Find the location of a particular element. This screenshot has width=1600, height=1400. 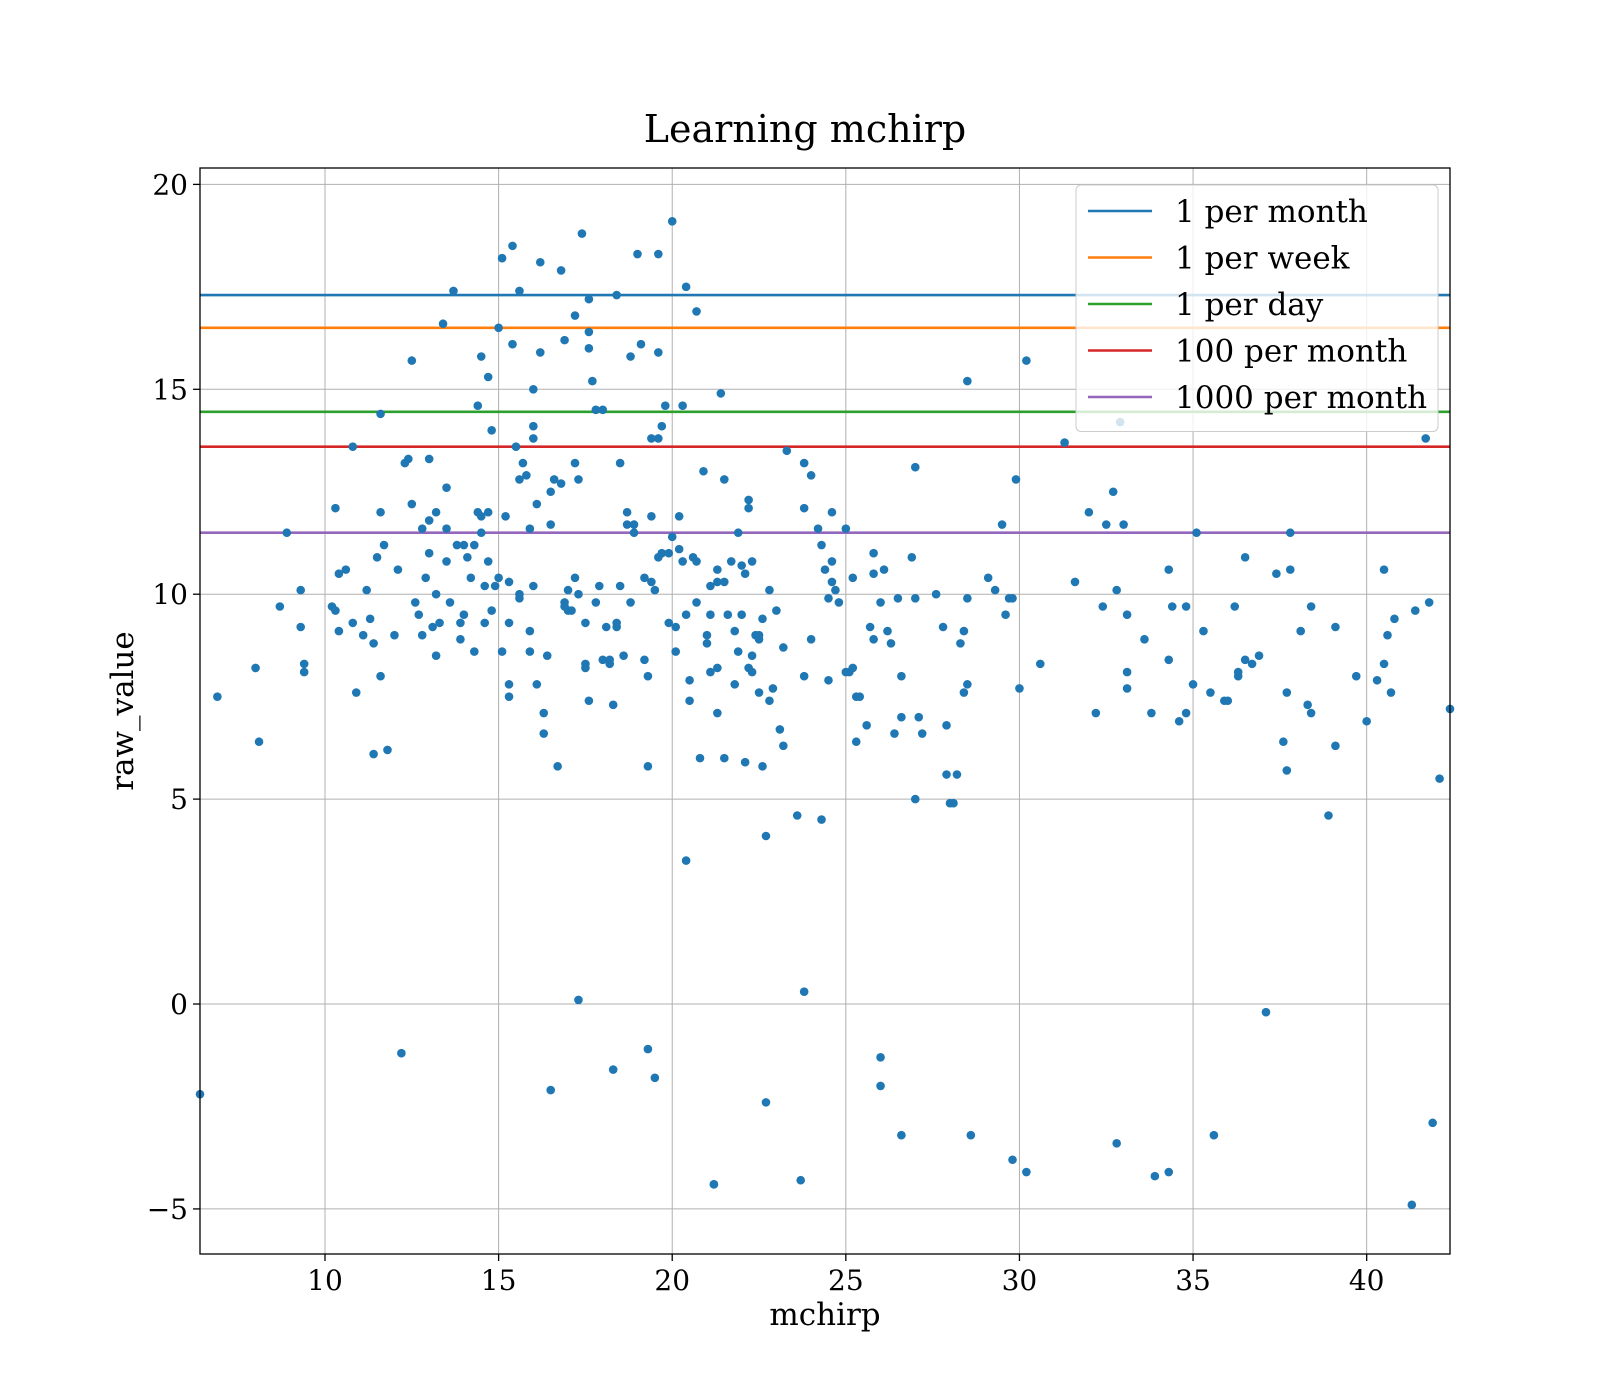

y-tick-label: −5 is located at coordinates (167, 1209).